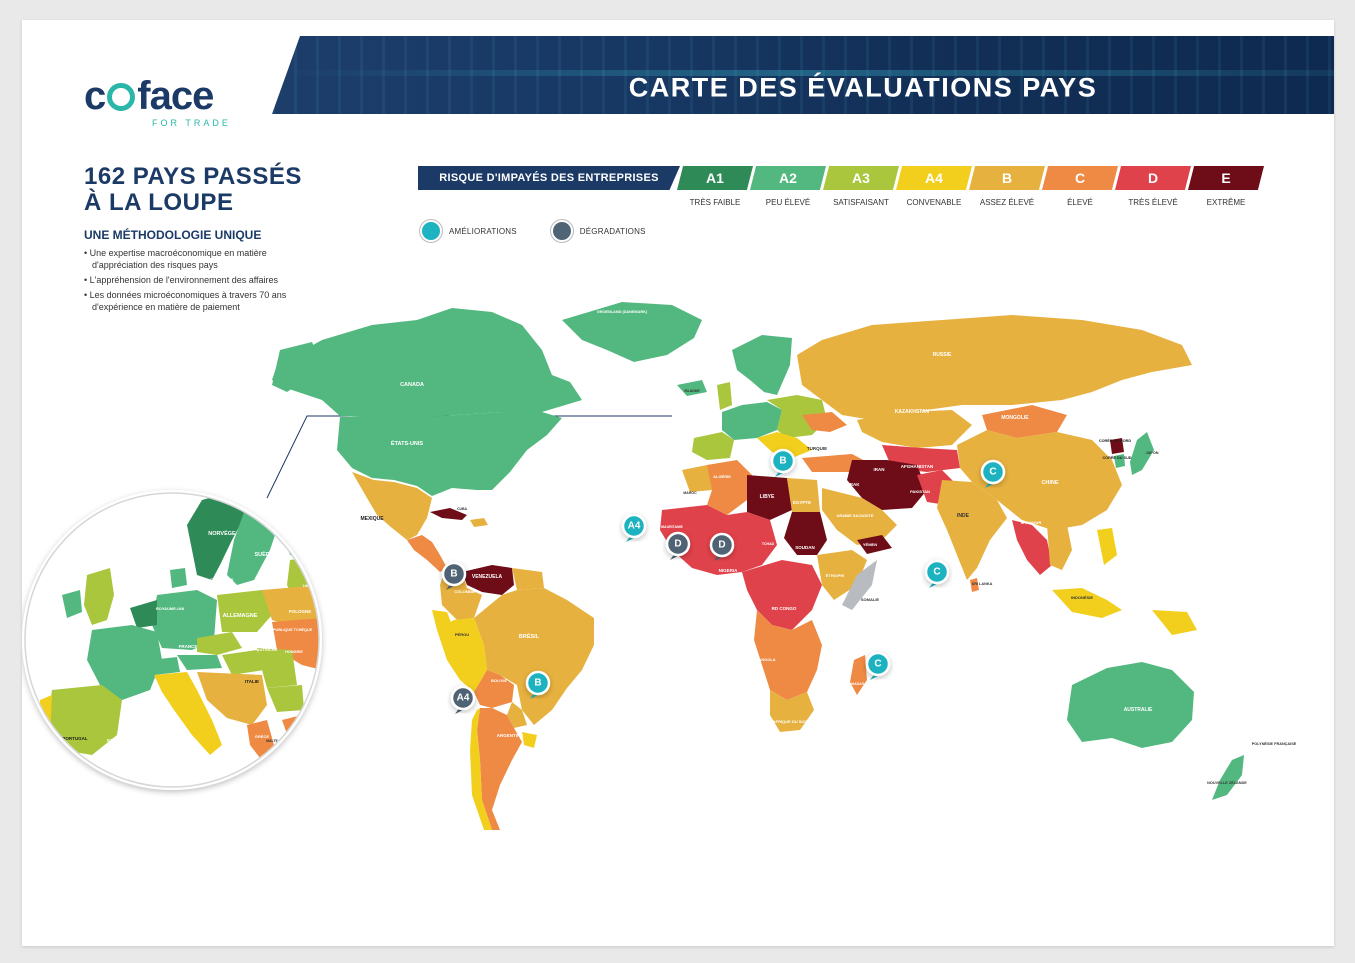 The image size is (1355, 963). What do you see at coordinates (1007, 178) in the screenshot?
I see `legend-swatch: B` at bounding box center [1007, 178].